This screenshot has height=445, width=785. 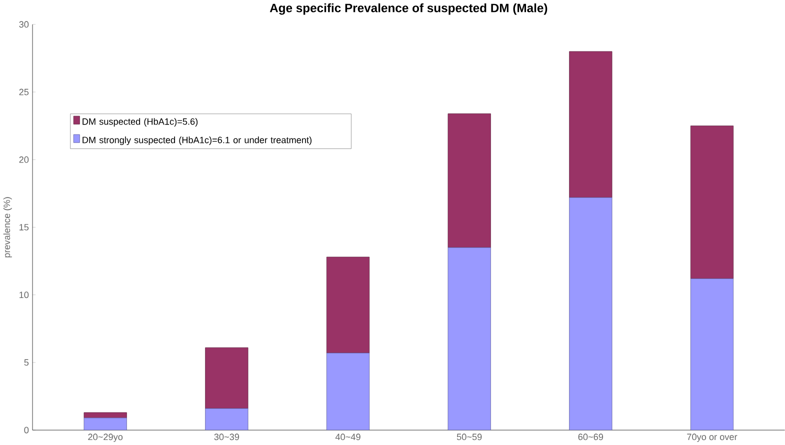 What do you see at coordinates (26, 362) in the screenshot?
I see `y-tick-label: 5` at bounding box center [26, 362].